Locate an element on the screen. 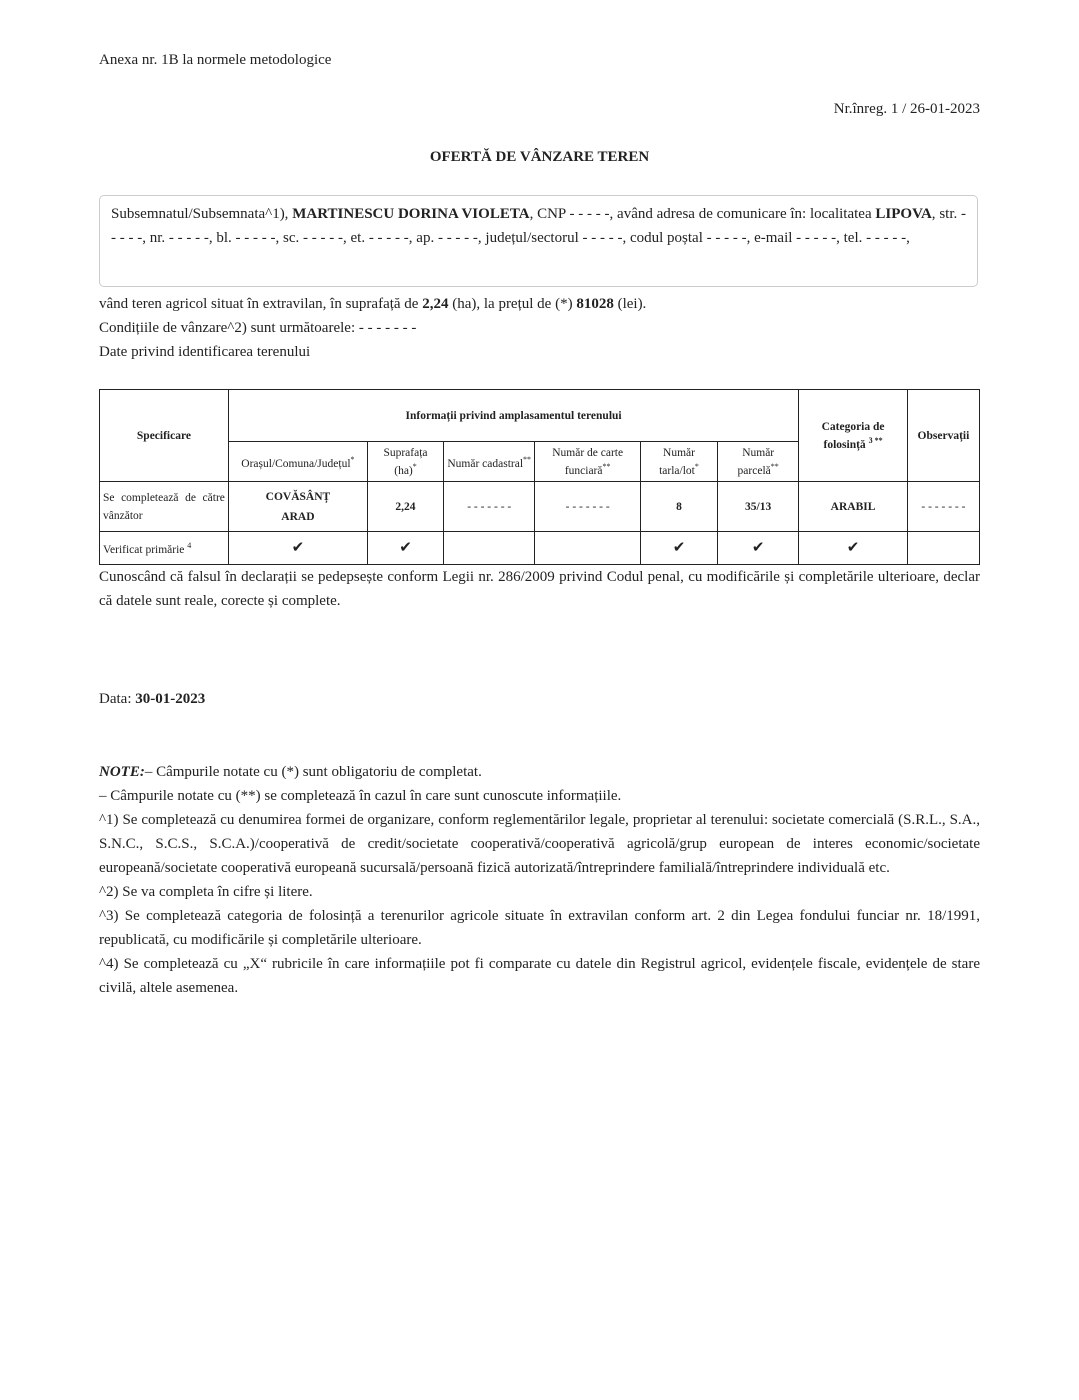 This screenshot has width=1079, height=1400. table-row: Verificat primărie 4 ✔ ✔ ✔ ✔ ✔ is located at coordinates (540, 548).